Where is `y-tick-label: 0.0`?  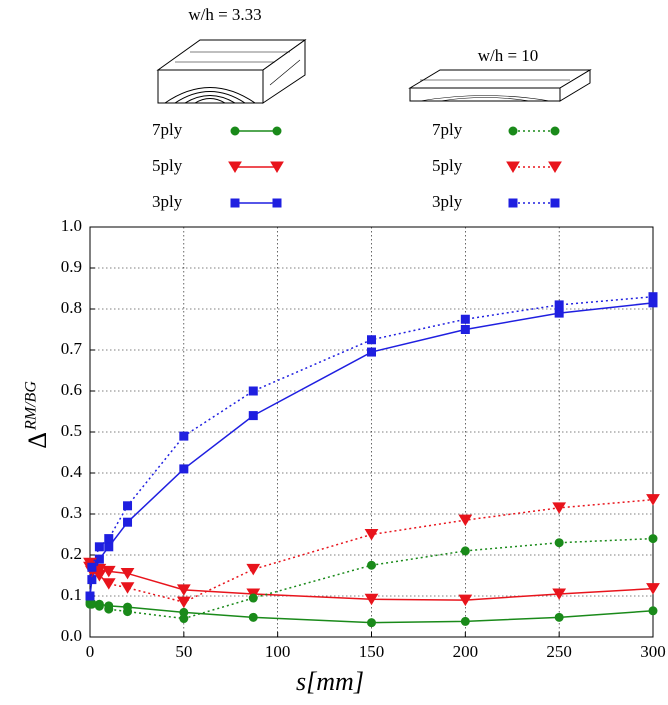 y-tick-label: 0.0 is located at coordinates (71, 635).